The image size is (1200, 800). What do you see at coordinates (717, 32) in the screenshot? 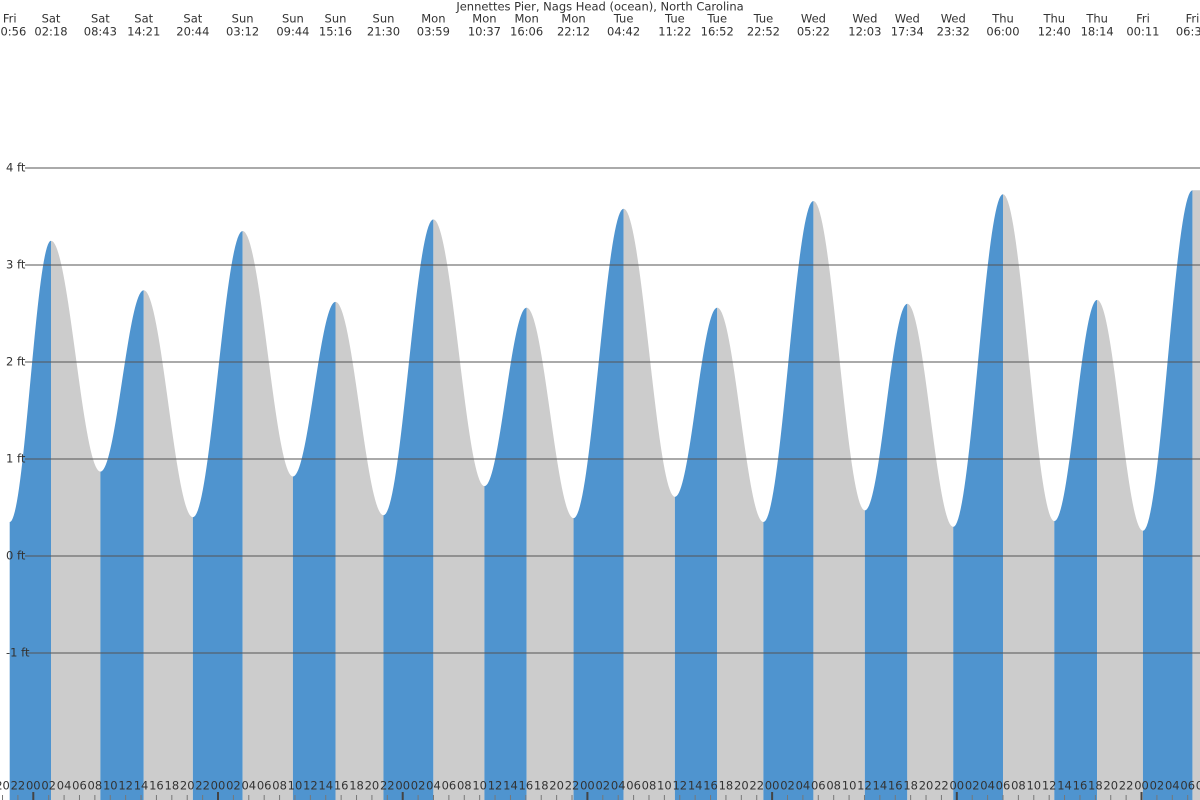
I see `extreme-time: 16:52` at bounding box center [717, 32].